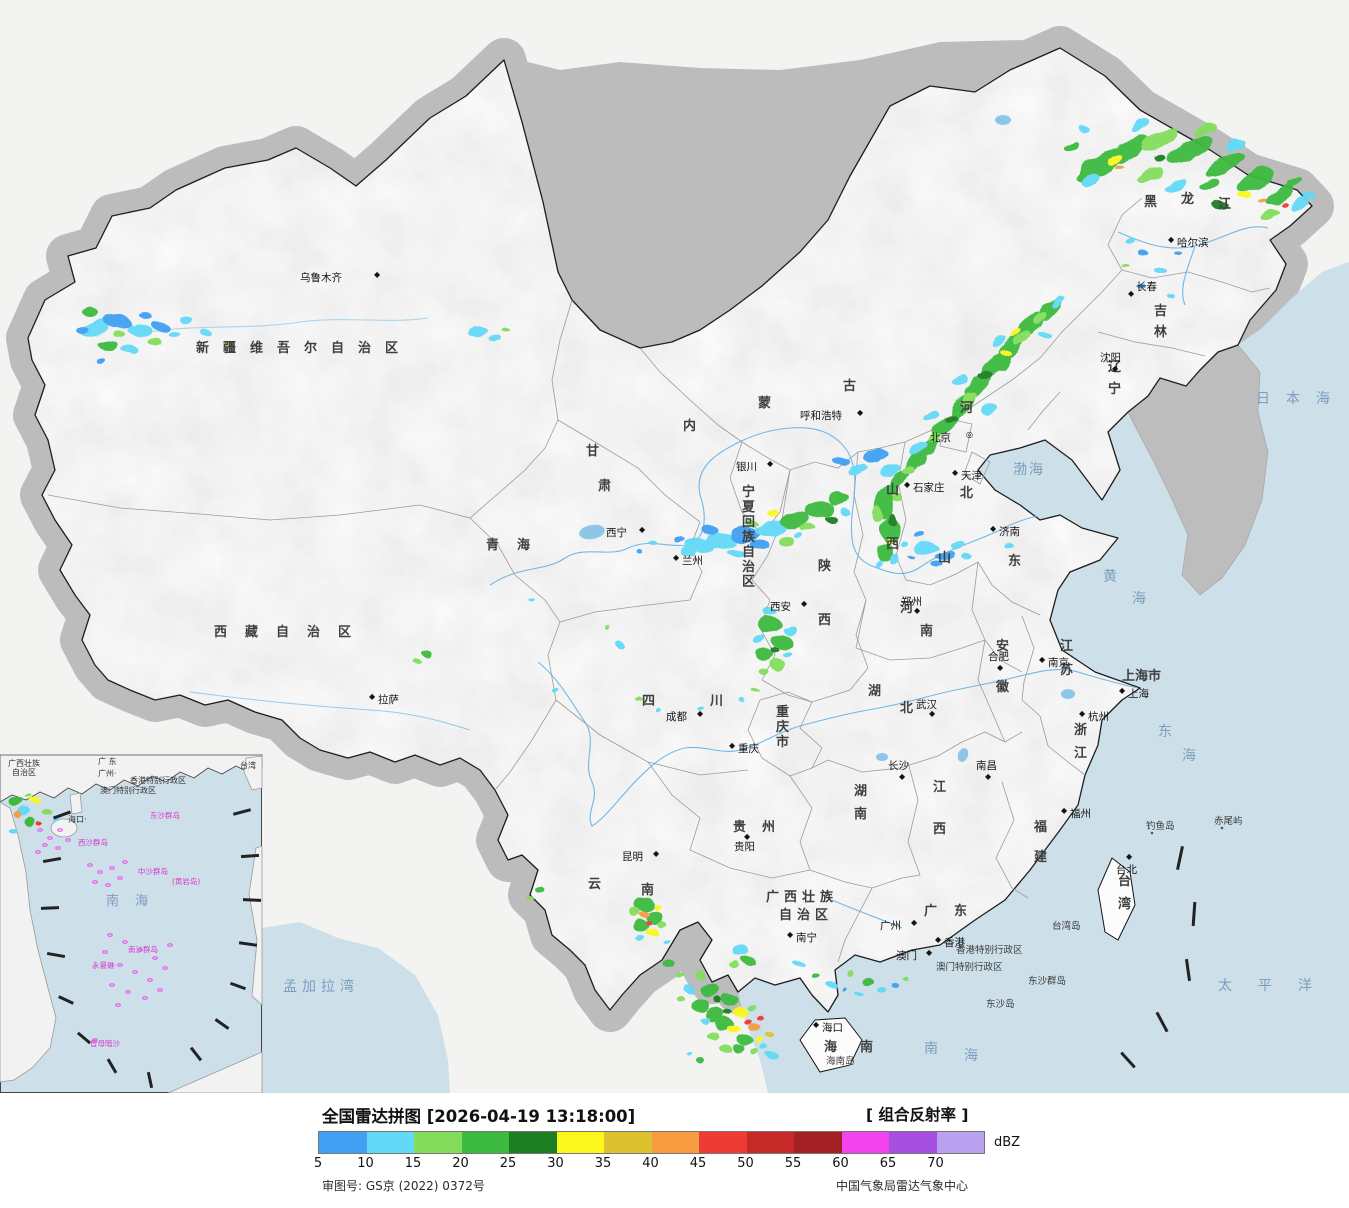 This screenshot has height=1208, width=1349. I want to click on province-label: 西, so click(824, 620).